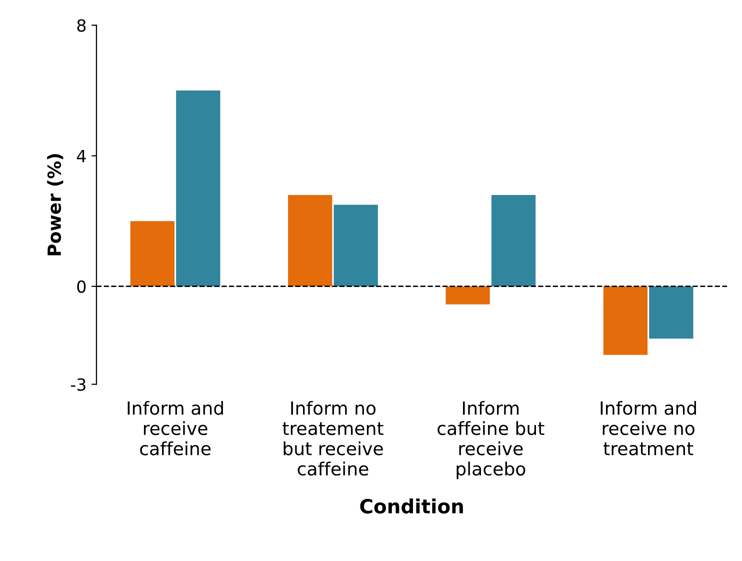 The width and height of the screenshot is (742, 561). Describe the element at coordinates (648, 428) in the screenshot. I see `x-tick-label: Inform and receive no treatment` at that location.